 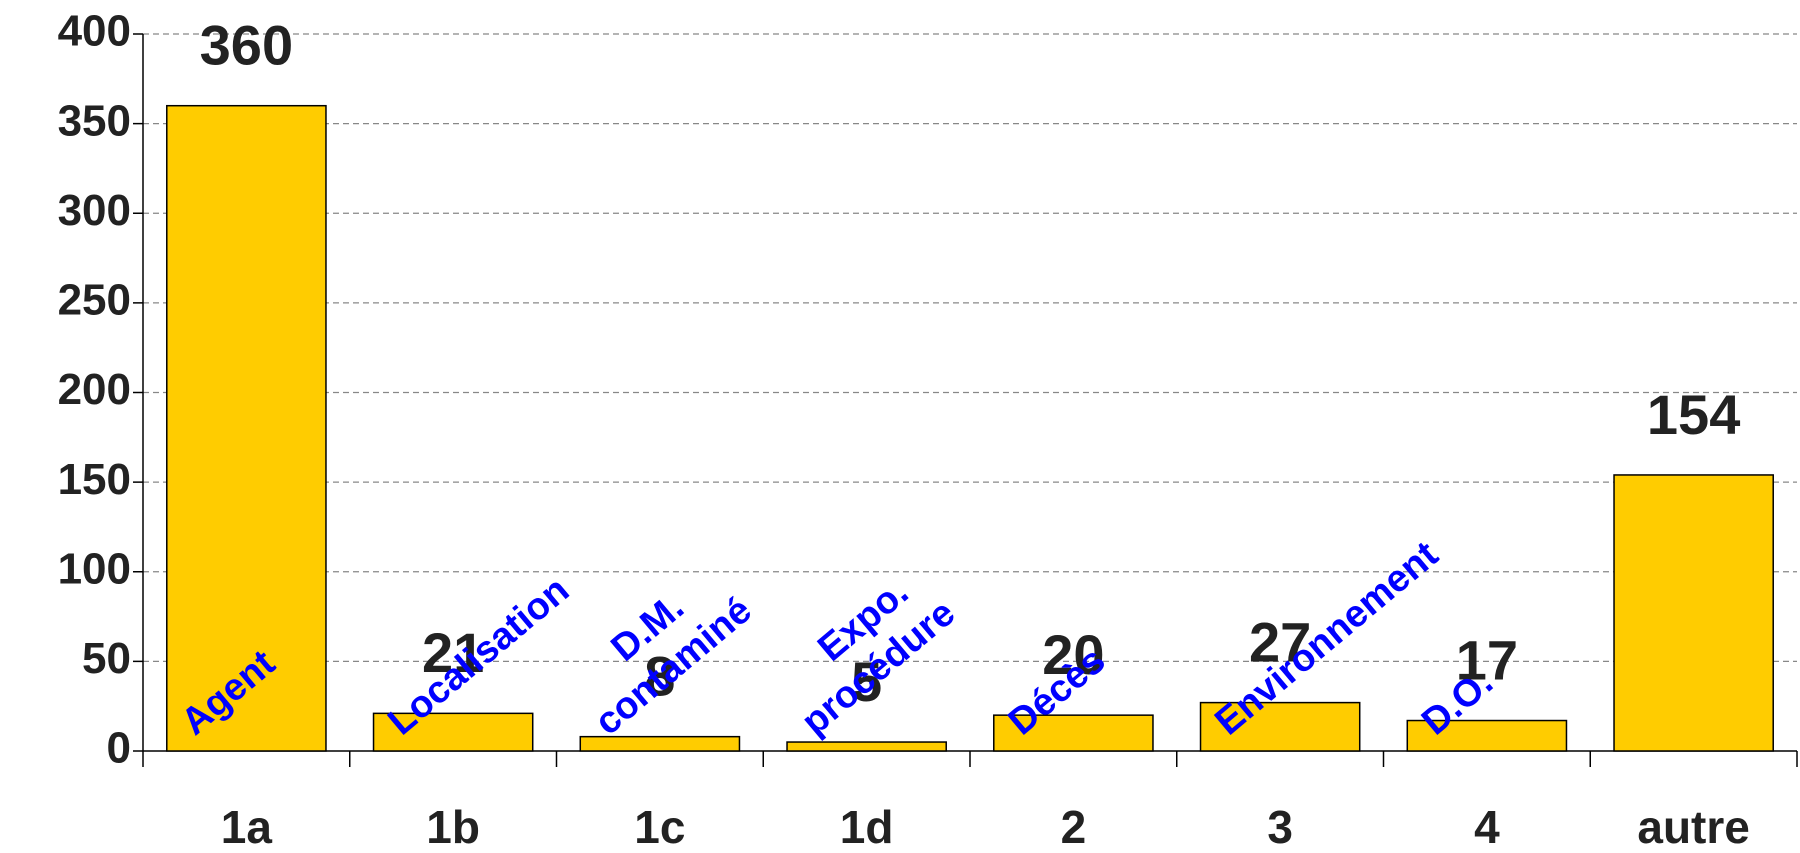 I want to click on y-tick-label: 250, so click(x=94, y=300).